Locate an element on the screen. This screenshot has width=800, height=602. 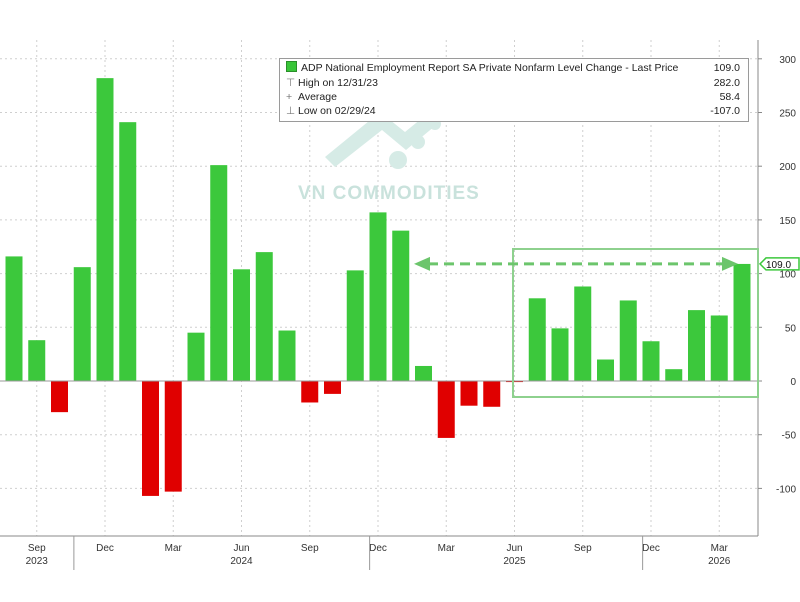
legend-swatch is located at coordinates (291, 66).